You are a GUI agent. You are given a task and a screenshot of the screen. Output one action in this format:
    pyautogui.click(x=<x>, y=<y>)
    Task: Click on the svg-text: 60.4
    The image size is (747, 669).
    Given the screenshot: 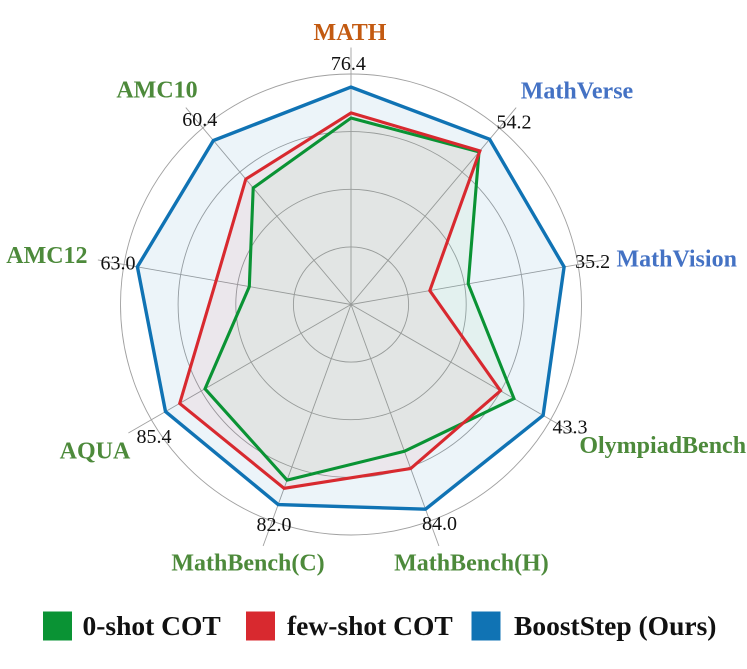 What is the action you would take?
    pyautogui.click(x=199, y=120)
    